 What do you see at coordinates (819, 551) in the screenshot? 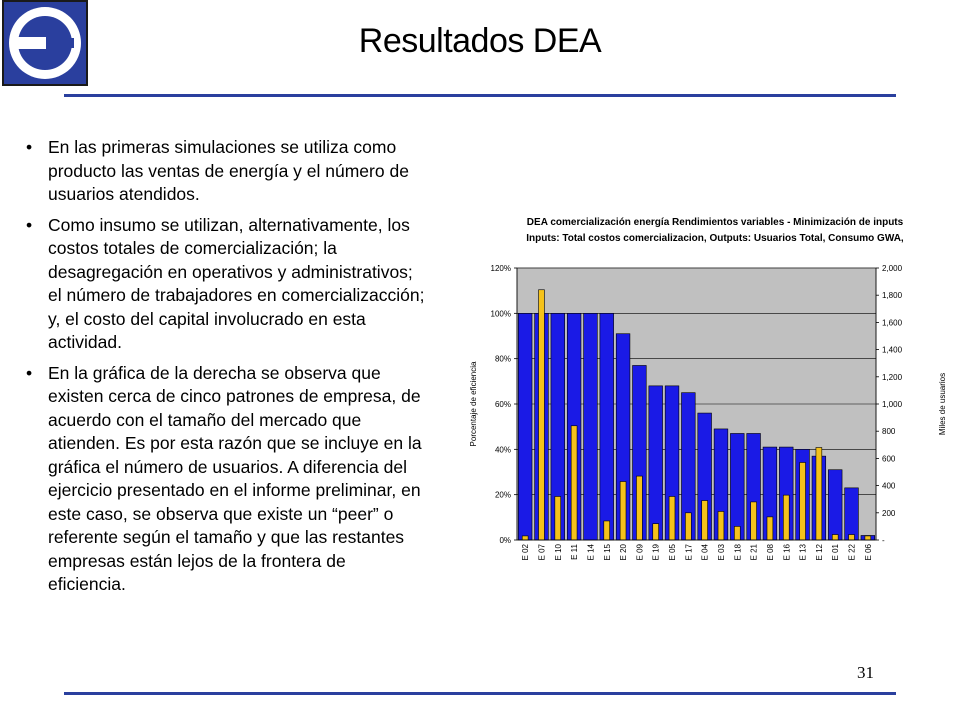
I see `category-label: E 12` at bounding box center [819, 551].